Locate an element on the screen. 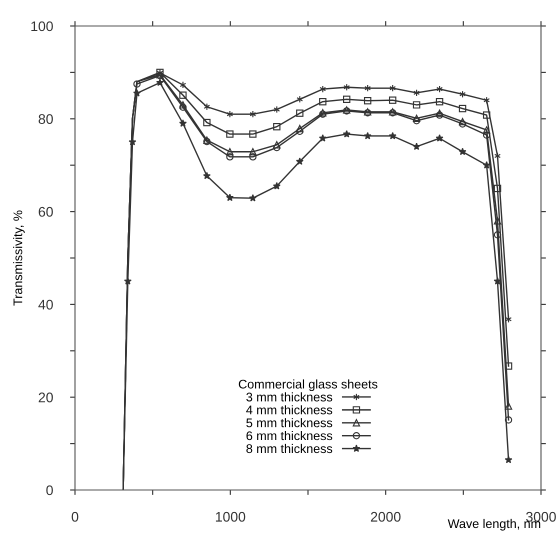  legend-label: 8 mm thickness is located at coordinates (289, 449).